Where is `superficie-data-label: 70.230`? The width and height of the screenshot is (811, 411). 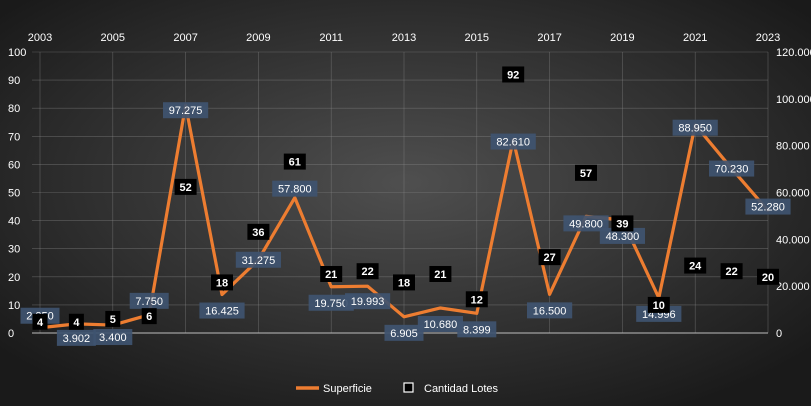 superficie-data-label: 70.230 is located at coordinates (732, 170).